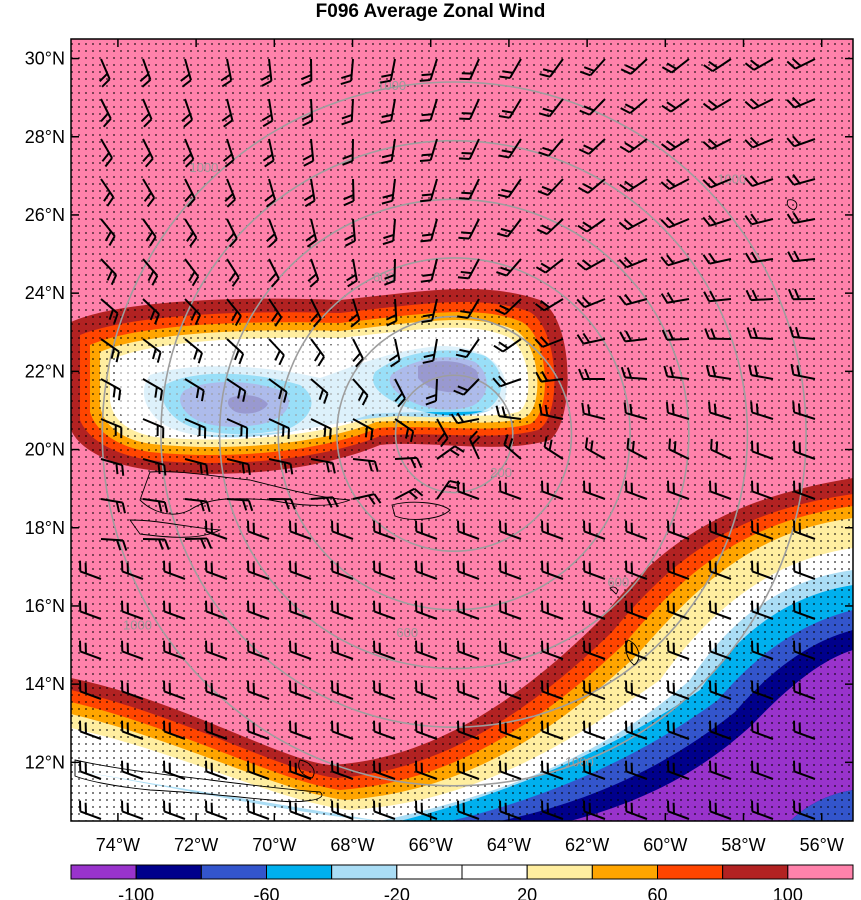 The image size is (861, 900). What do you see at coordinates (45, 293) in the screenshot?
I see `y-tick-label: 24°N` at bounding box center [45, 293].